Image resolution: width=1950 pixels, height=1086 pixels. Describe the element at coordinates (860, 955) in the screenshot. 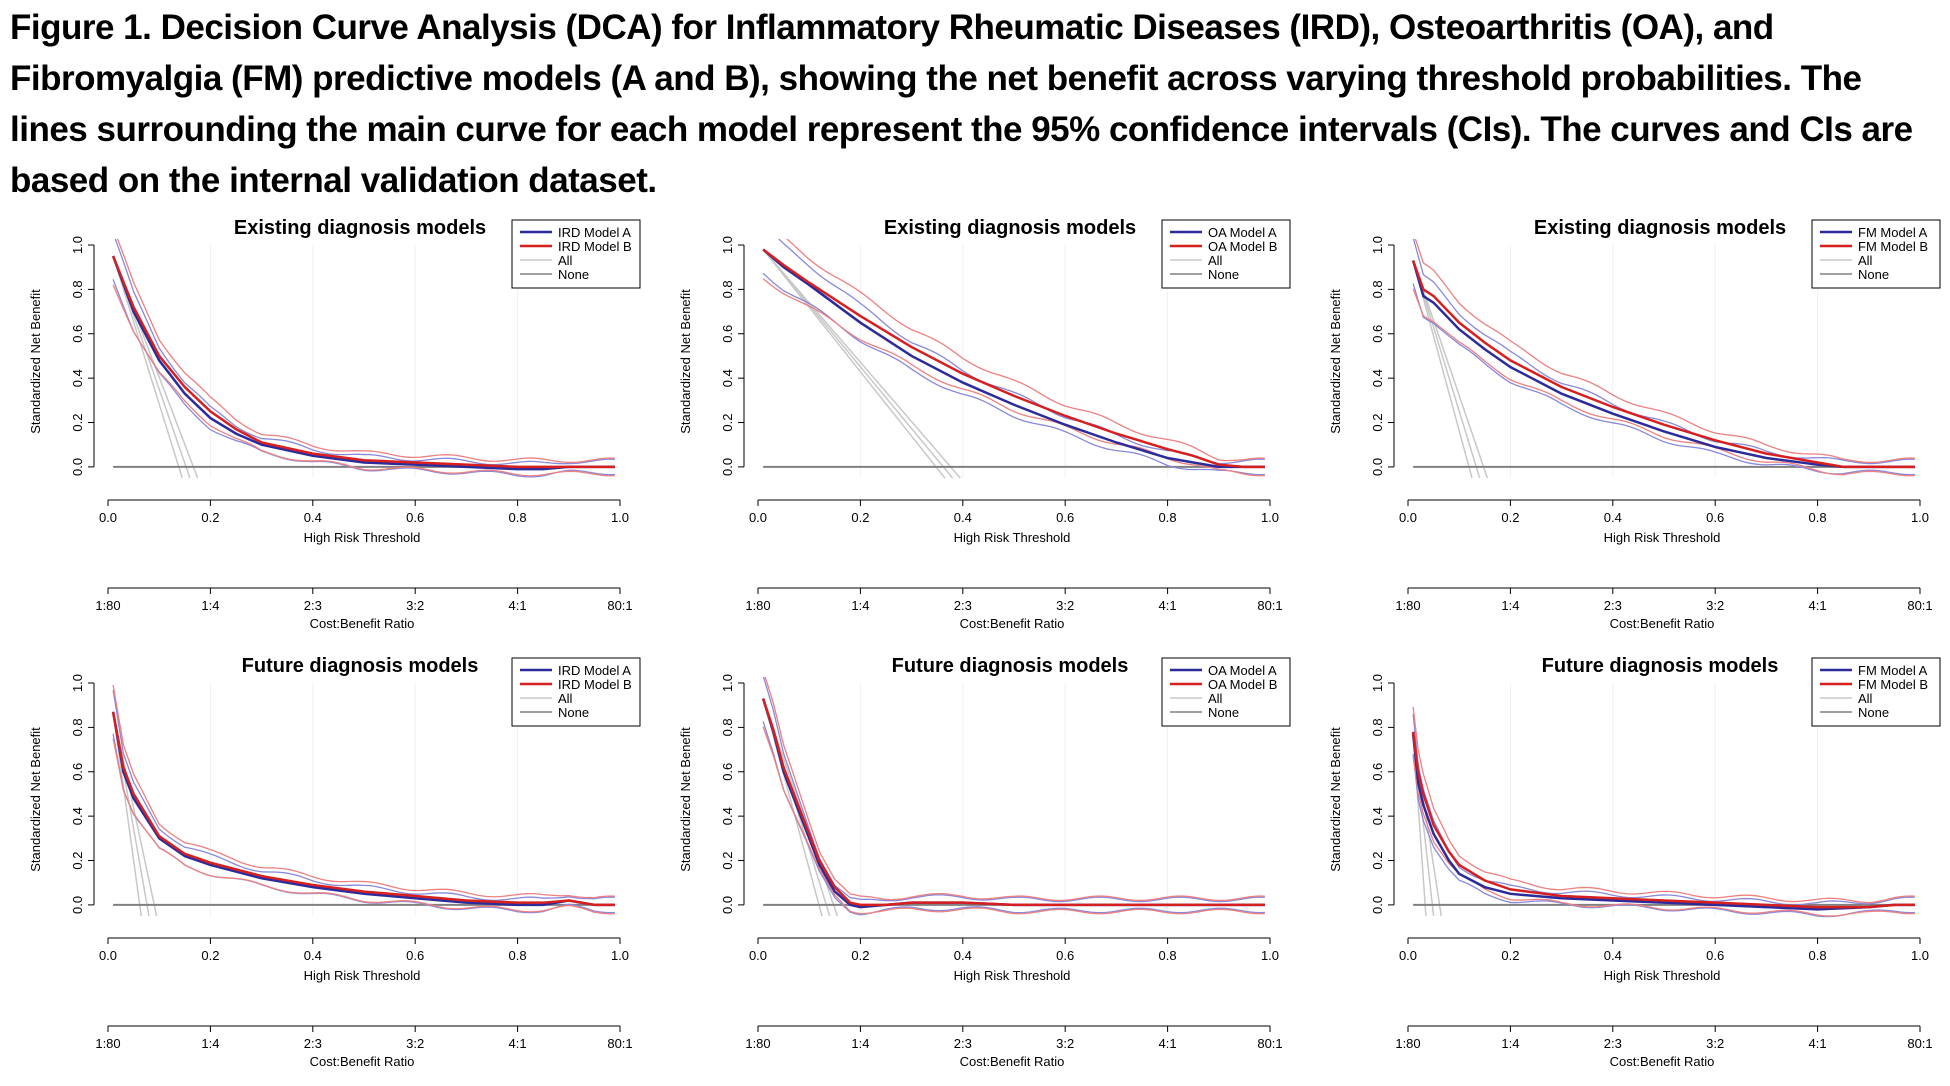

I see `x-tick-label: 0.2` at that location.